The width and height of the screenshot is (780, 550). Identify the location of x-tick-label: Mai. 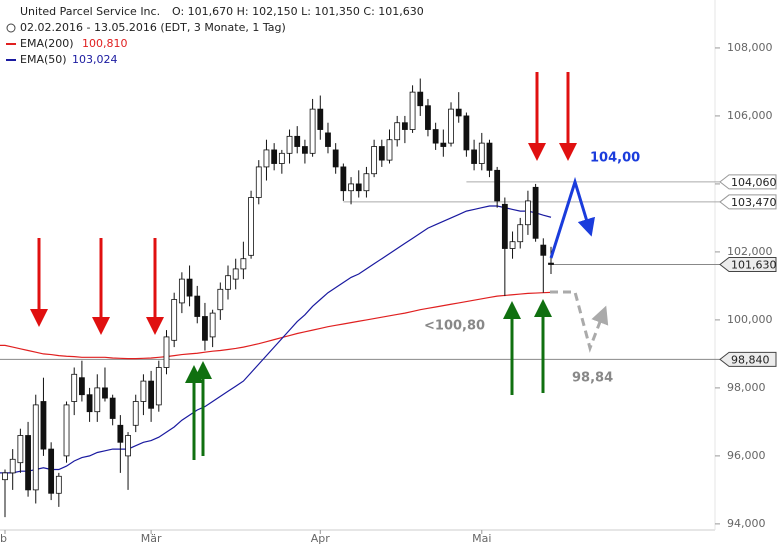
(481, 538).